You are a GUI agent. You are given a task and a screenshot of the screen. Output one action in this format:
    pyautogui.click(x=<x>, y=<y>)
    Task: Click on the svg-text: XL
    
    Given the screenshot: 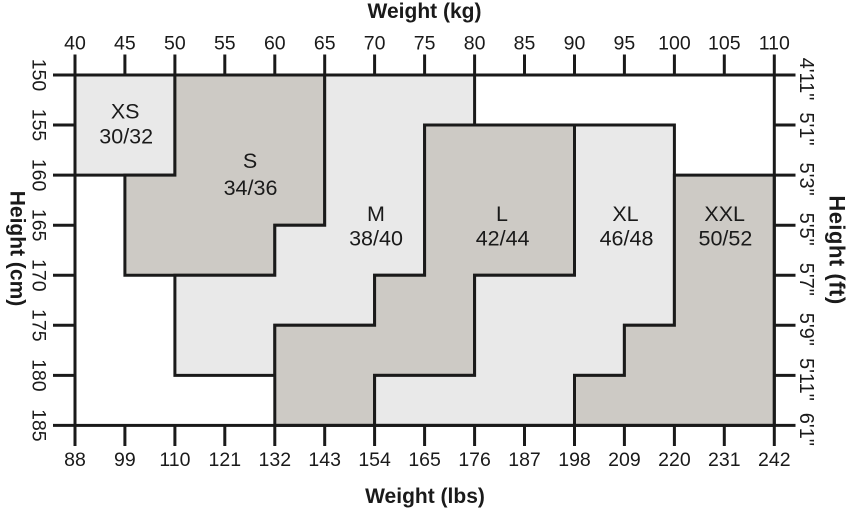 What is the action you would take?
    pyautogui.click(x=625, y=214)
    